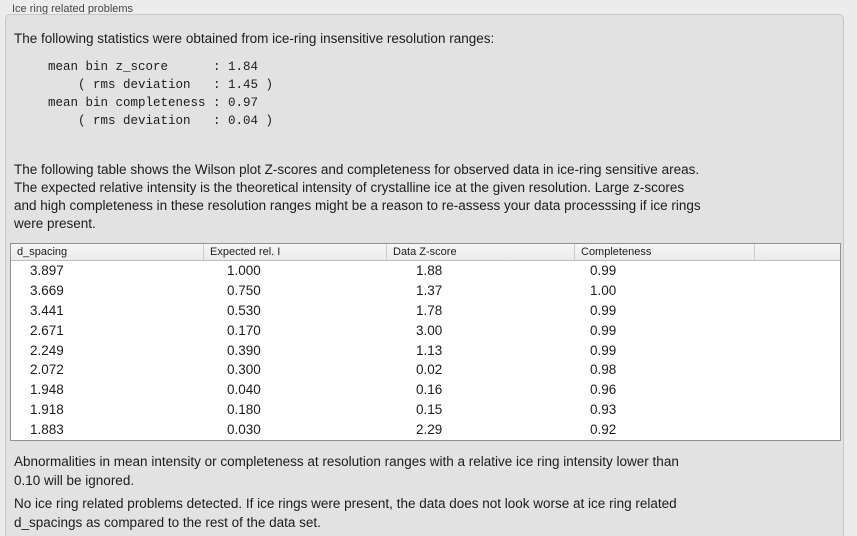 The width and height of the screenshot is (857, 536). I want to click on table-cell: 1.78, so click(429, 310).